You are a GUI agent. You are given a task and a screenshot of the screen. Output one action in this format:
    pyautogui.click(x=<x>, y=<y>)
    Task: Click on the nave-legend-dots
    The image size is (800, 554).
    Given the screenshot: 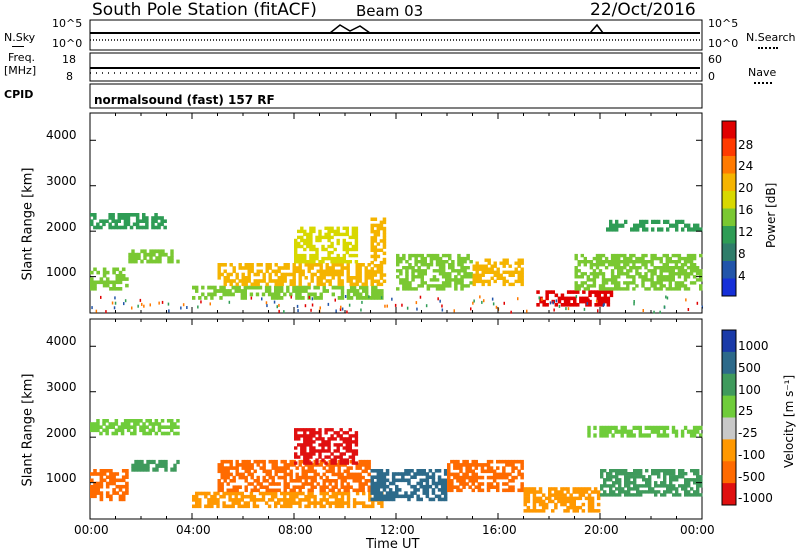 What is the action you would take?
    pyautogui.click(x=763, y=83)
    